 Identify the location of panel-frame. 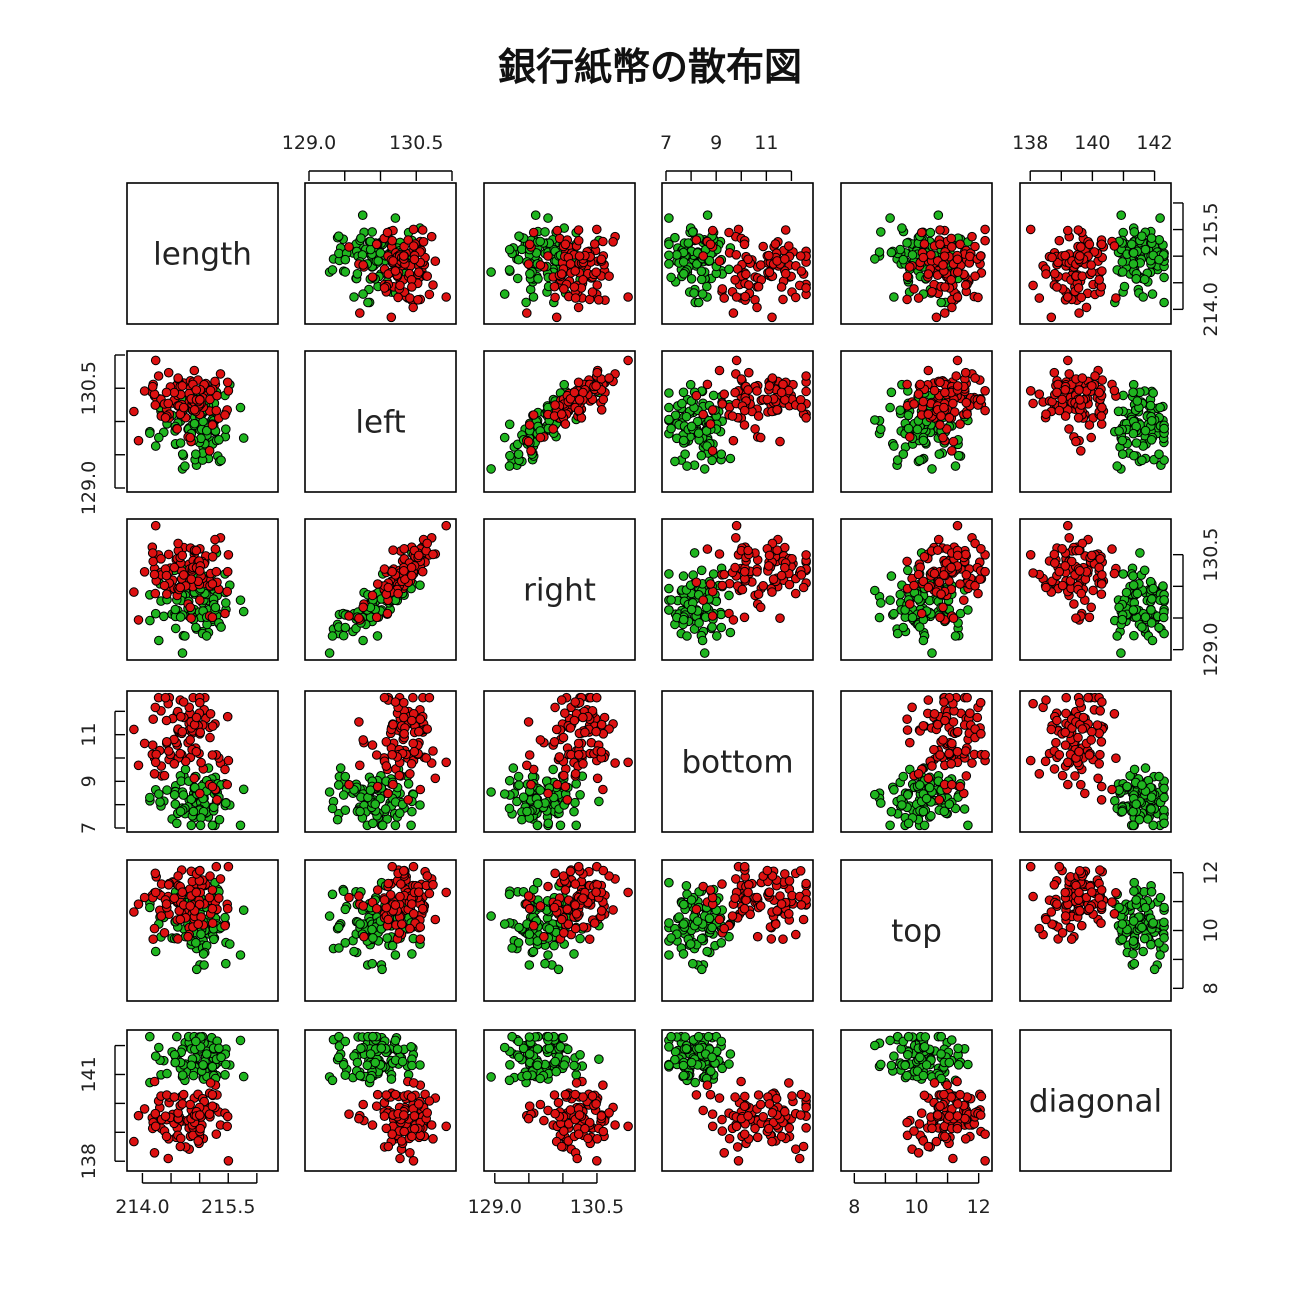
(202, 421).